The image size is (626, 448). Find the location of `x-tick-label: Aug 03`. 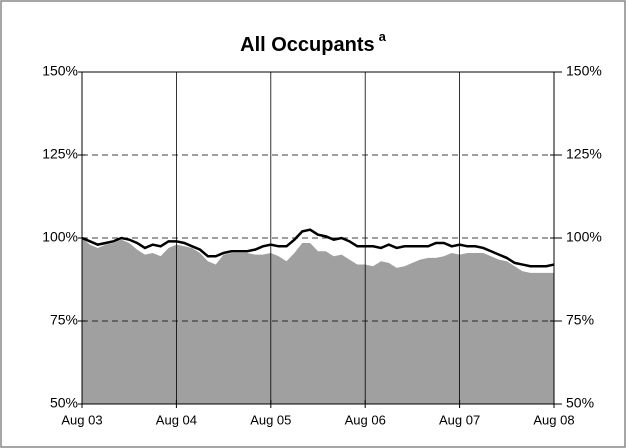

x-tick-label: Aug 03 is located at coordinates (81, 419).